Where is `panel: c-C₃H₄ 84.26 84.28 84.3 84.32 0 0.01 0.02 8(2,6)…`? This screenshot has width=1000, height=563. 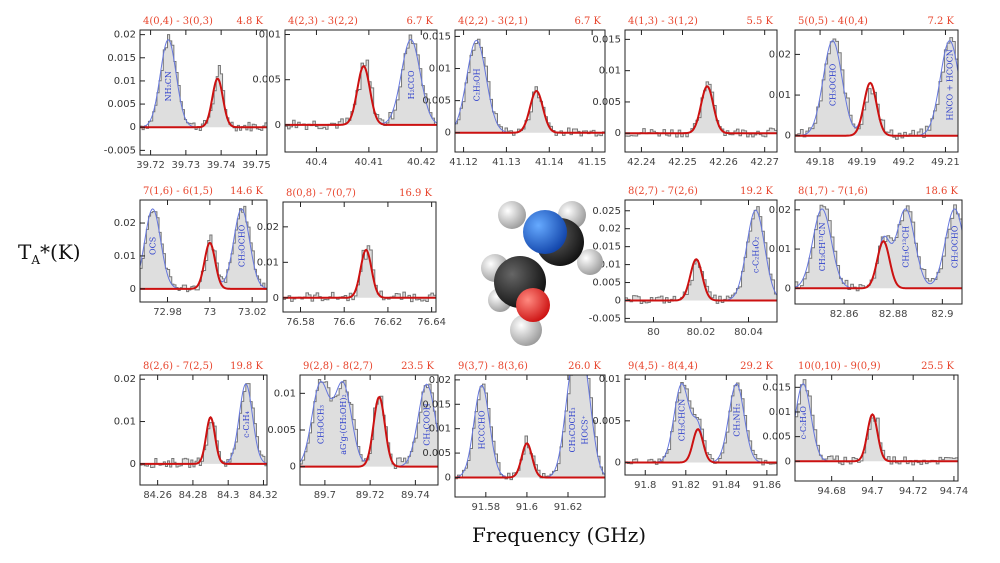 panel: c-C₃H₄ 84.26 84.28 84.3 84.32 0 0.01 0.02 8(2,6)… is located at coordinates (196, 431).